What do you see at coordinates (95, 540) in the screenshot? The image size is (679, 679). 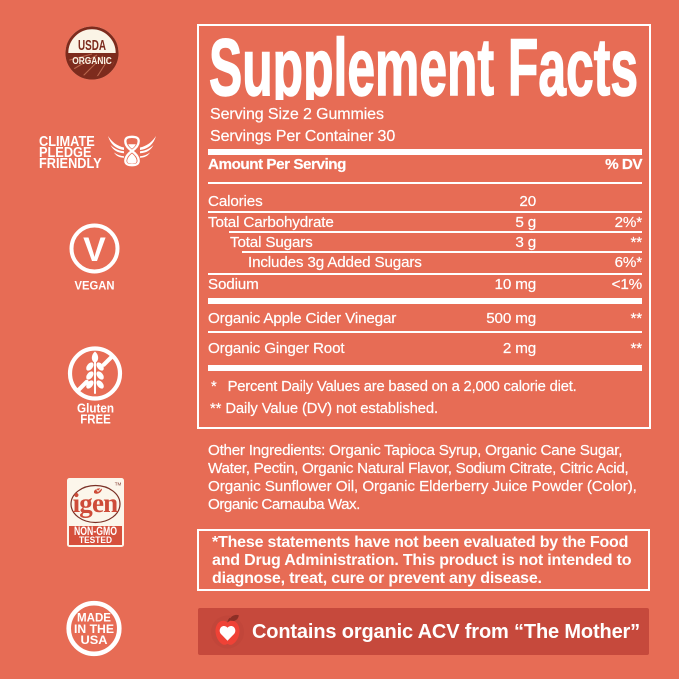 I see `svg-text: TESTED` at bounding box center [95, 540].